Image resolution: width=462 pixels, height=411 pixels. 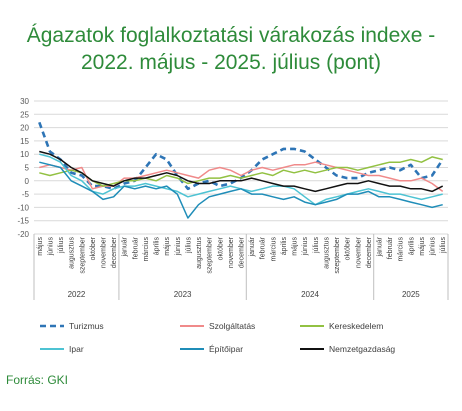 What do you see at coordinates (232, 326) in the screenshot?
I see `legend-label: Szolgáltatás` at bounding box center [232, 326].